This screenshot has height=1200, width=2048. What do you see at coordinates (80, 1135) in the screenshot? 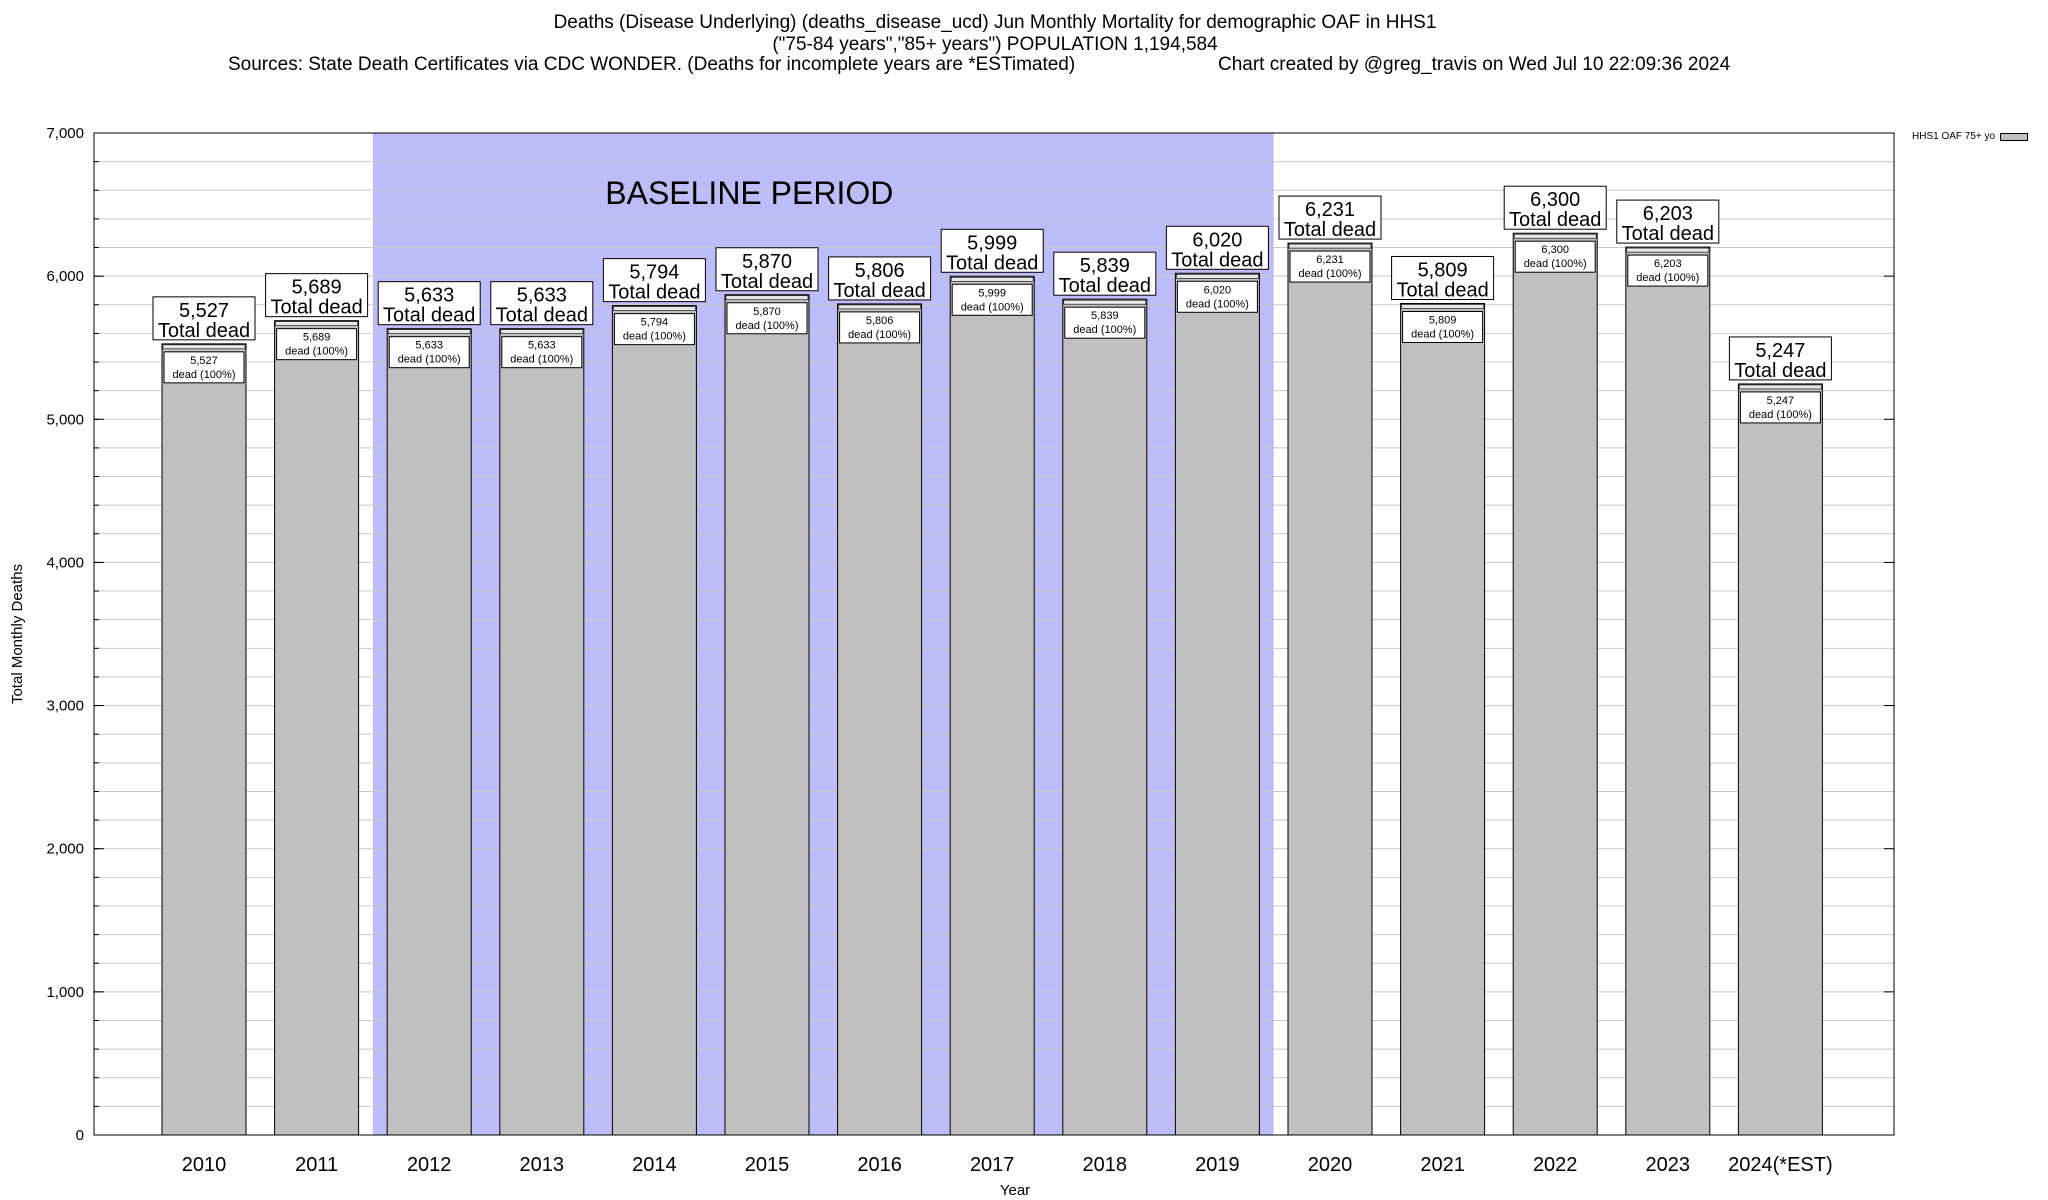
I see `y-tick-label: 0` at bounding box center [80, 1135].